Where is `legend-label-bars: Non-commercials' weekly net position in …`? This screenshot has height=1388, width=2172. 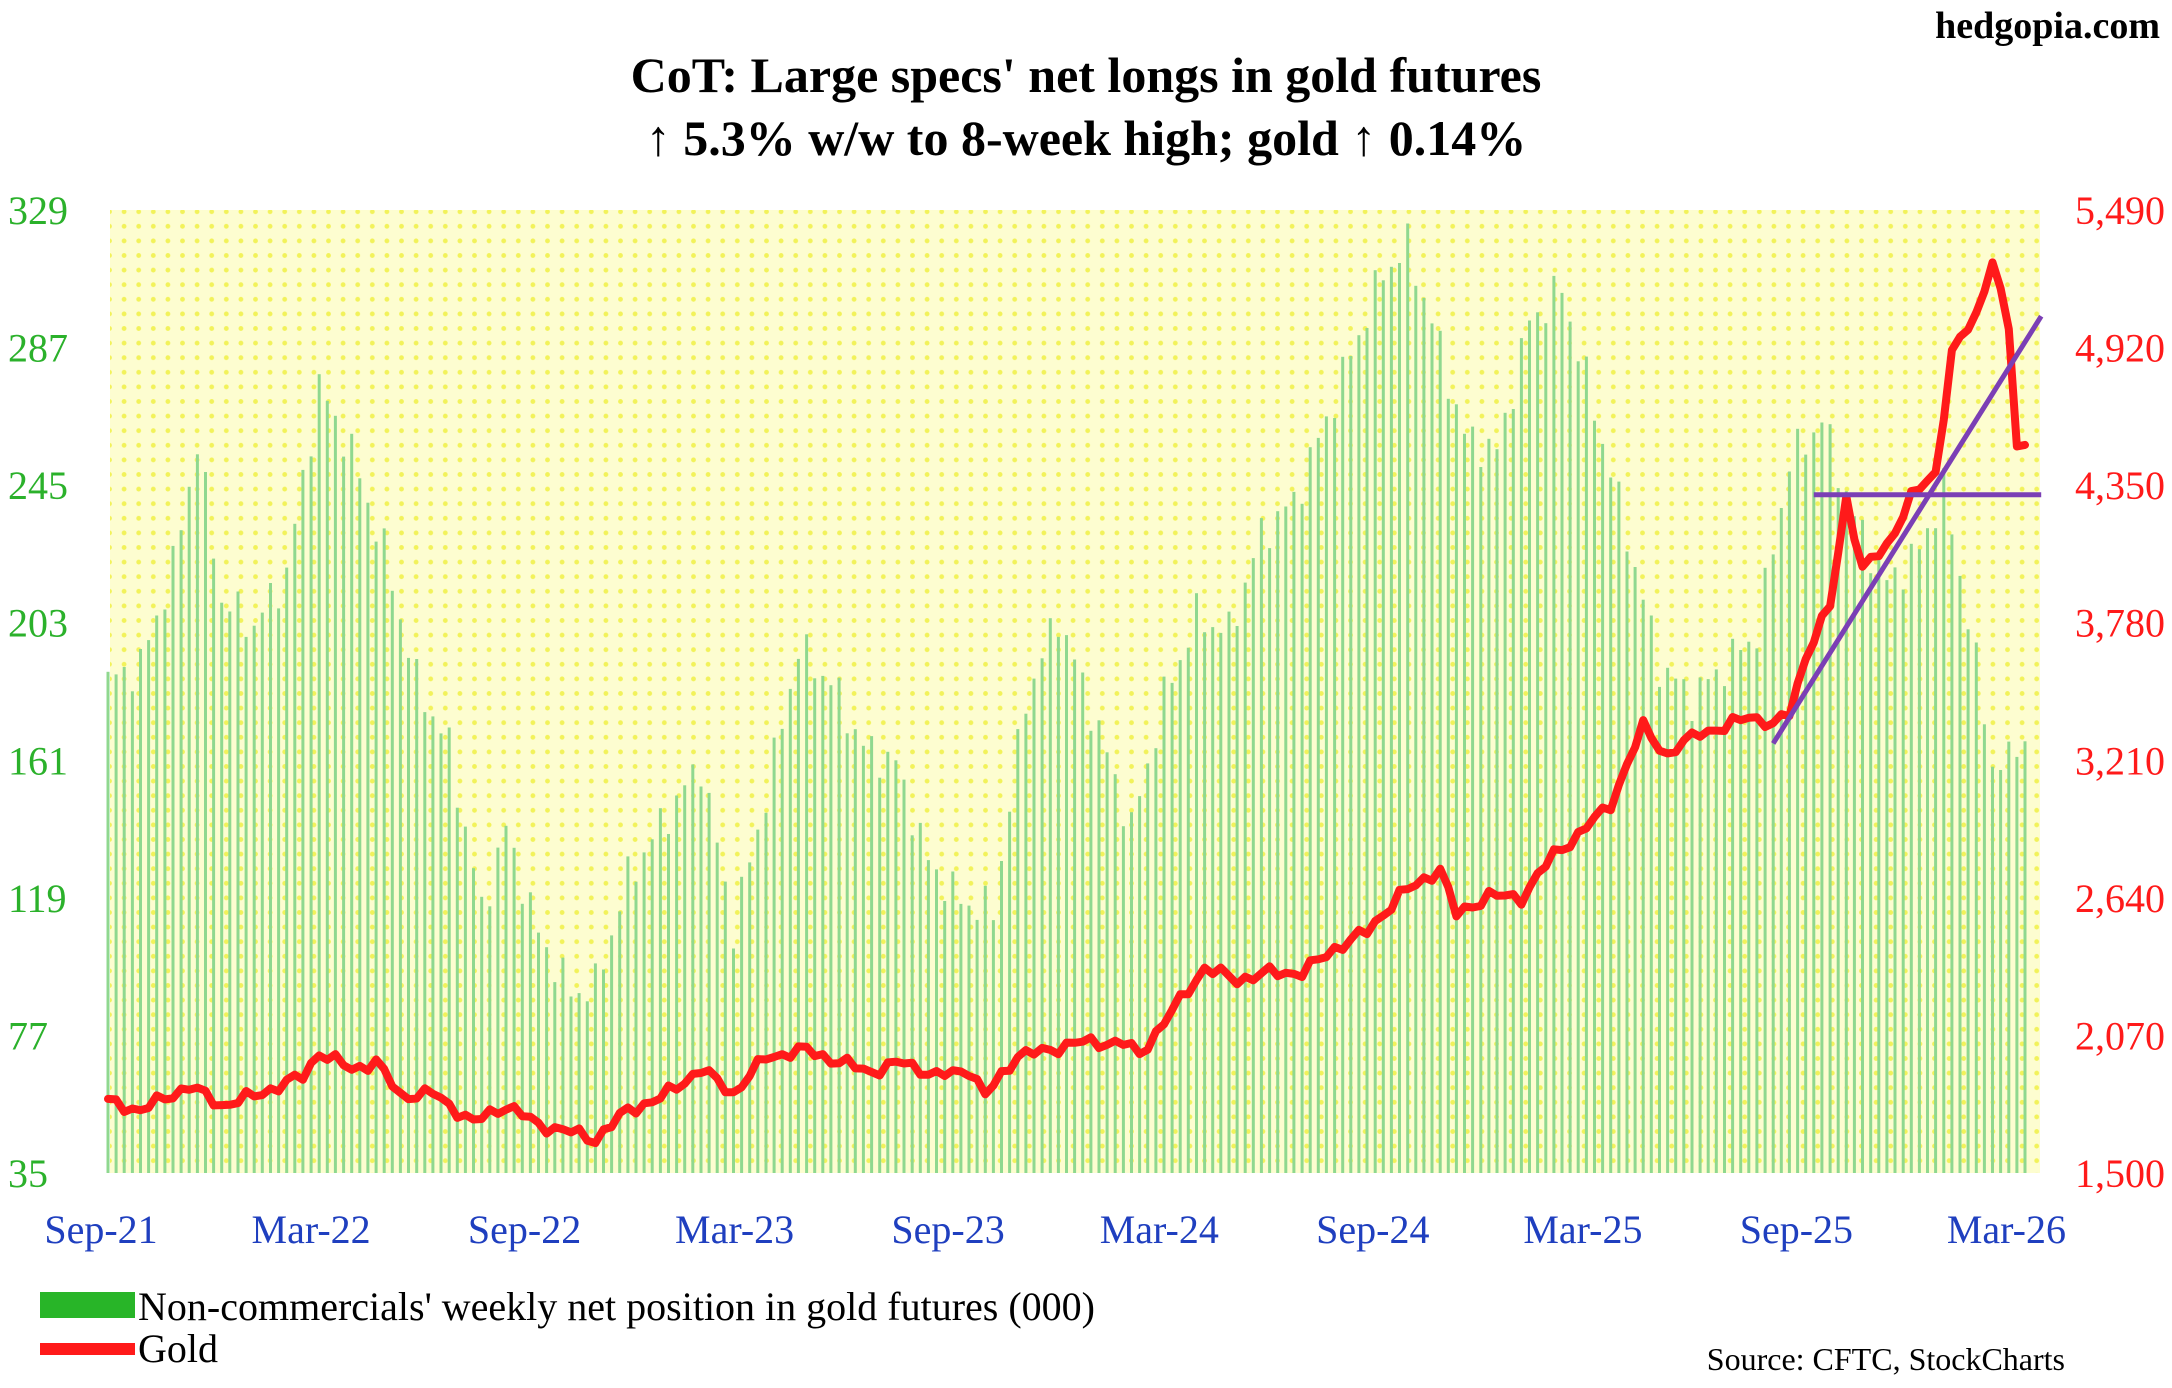 legend-label-bars: Non-commercials' weekly net position in … is located at coordinates (616, 1306).